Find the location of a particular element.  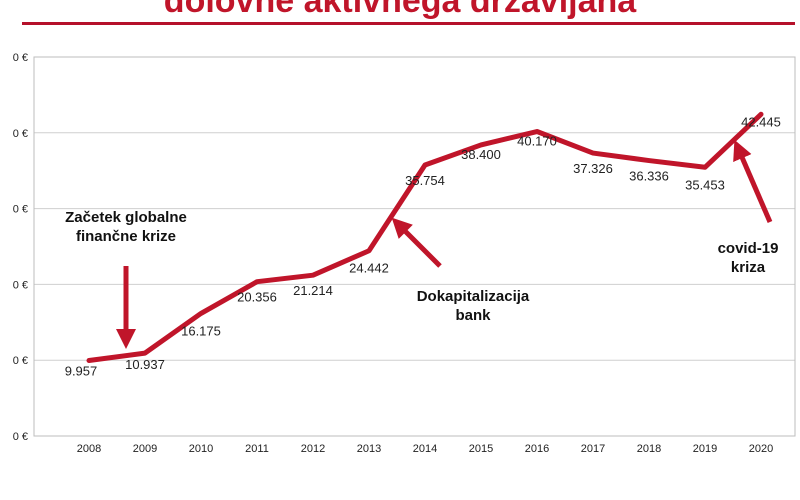

x-tick-label: 2015 is located at coordinates (481, 449).